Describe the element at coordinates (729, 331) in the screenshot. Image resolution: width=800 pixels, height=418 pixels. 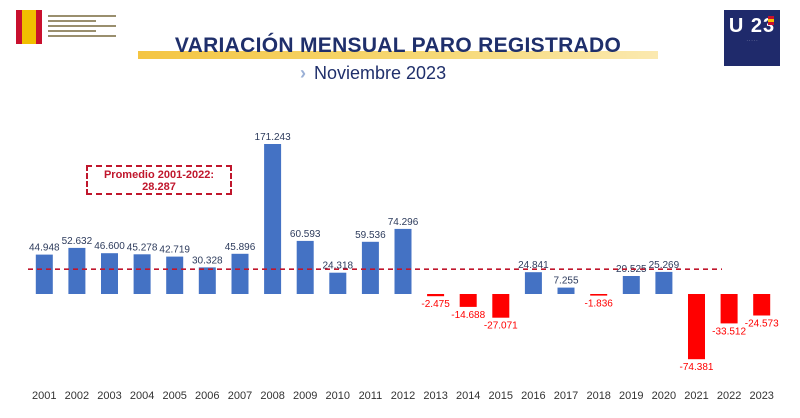
I see `data-label-2022: -33.512` at that location.